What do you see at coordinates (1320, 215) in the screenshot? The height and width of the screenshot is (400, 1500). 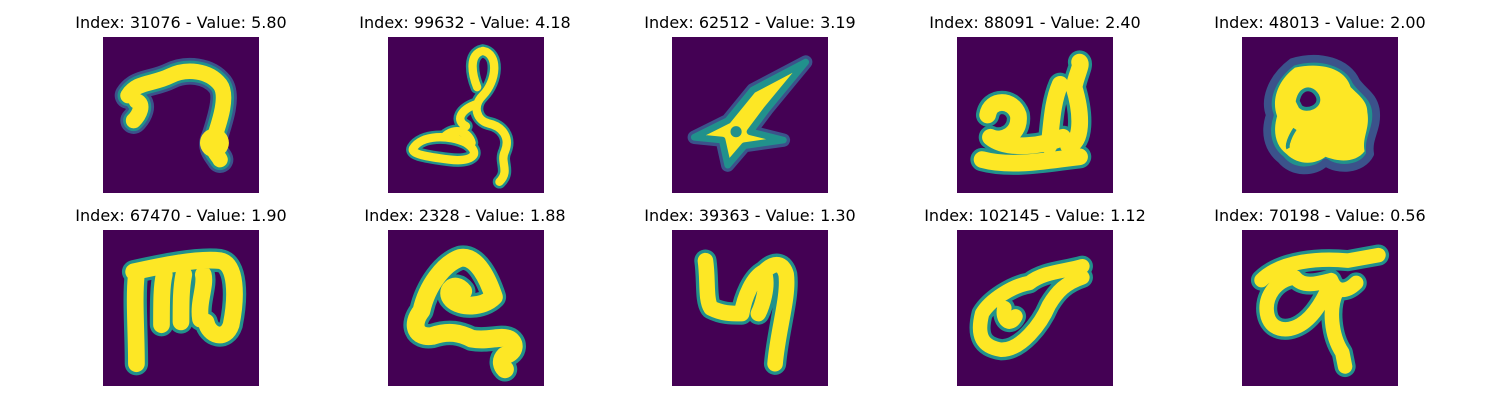 I see `panel-title: Index: 70198 - Value: 0.56` at bounding box center [1320, 215].